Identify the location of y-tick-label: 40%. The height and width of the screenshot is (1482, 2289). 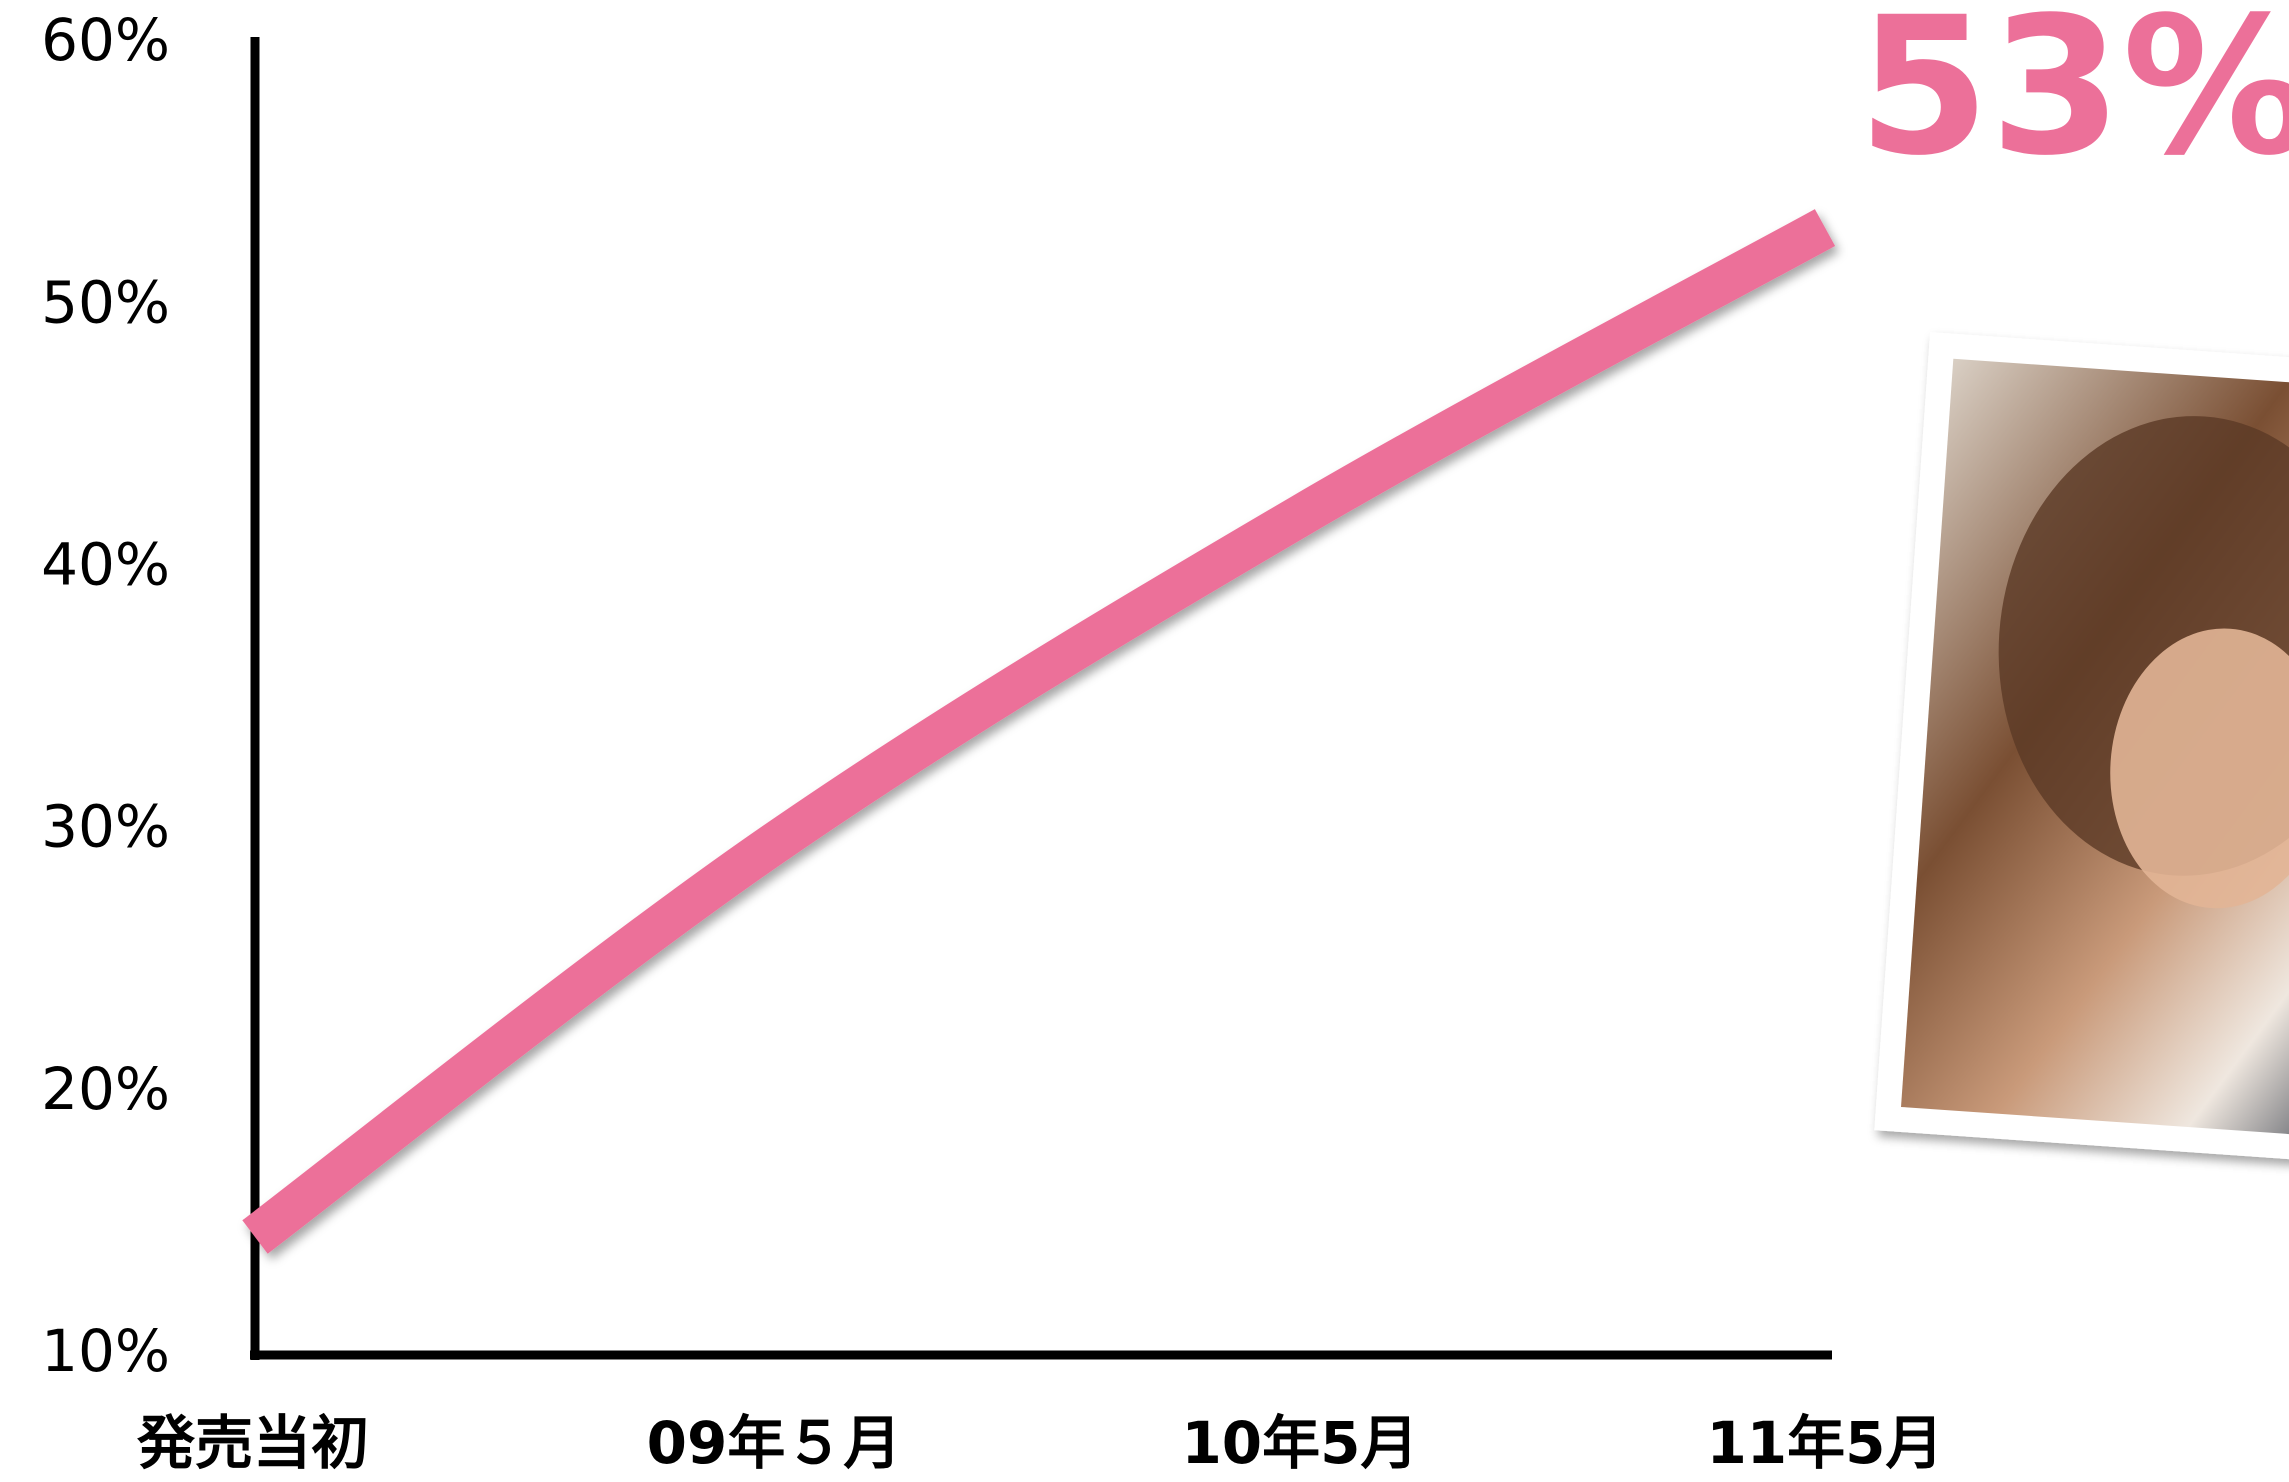
(105, 565).